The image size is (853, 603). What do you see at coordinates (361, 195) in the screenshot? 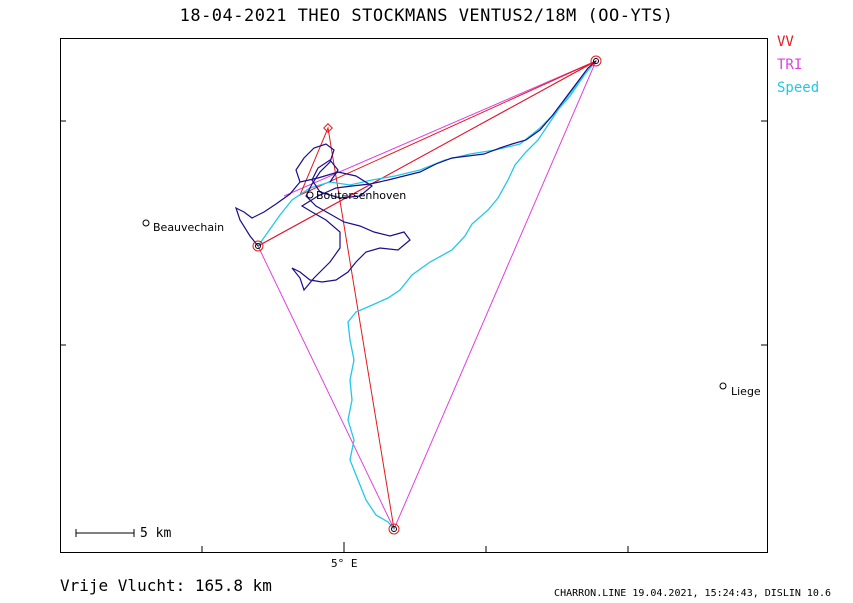
I see `place-label-boutersem: Boutersenhoven` at bounding box center [361, 195].